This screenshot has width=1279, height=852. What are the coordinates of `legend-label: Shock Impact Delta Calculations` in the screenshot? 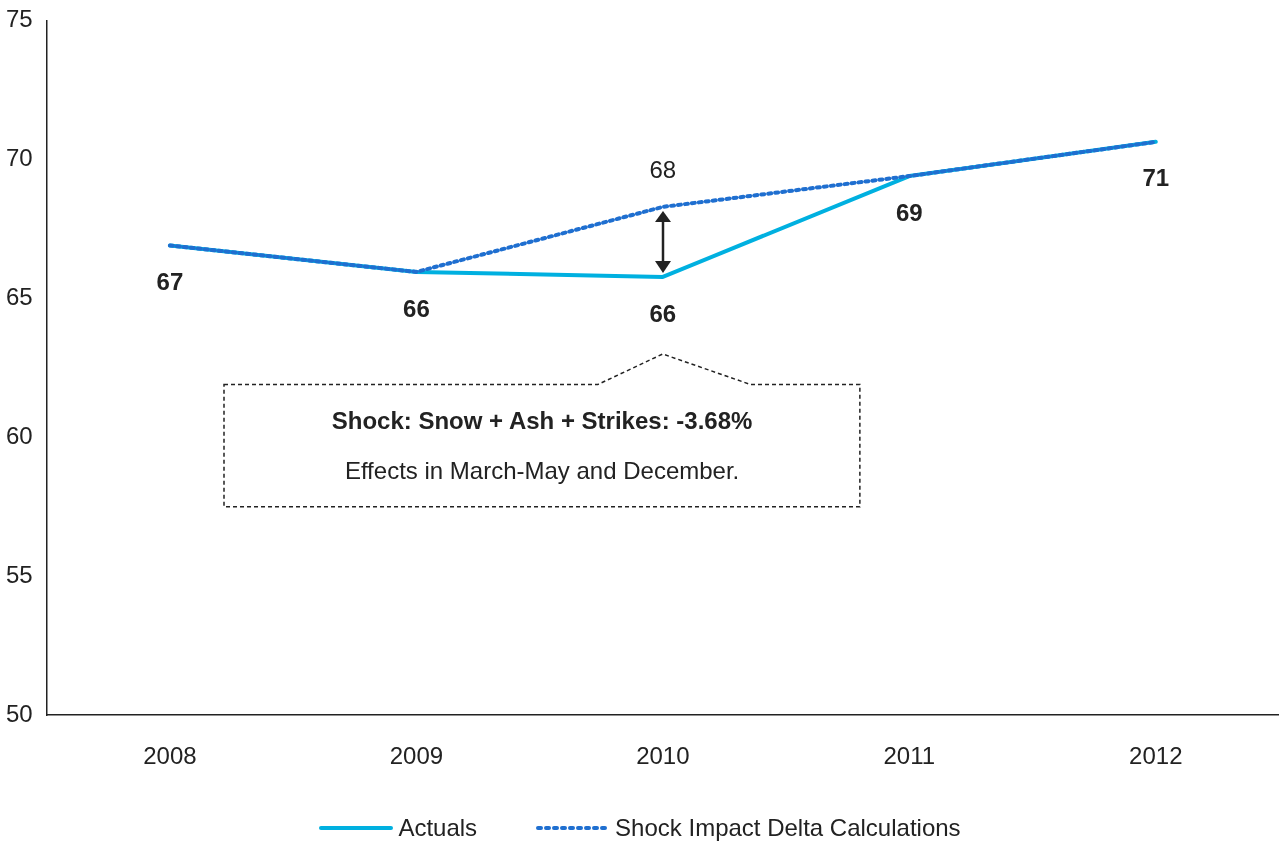 It's located at (788, 828).